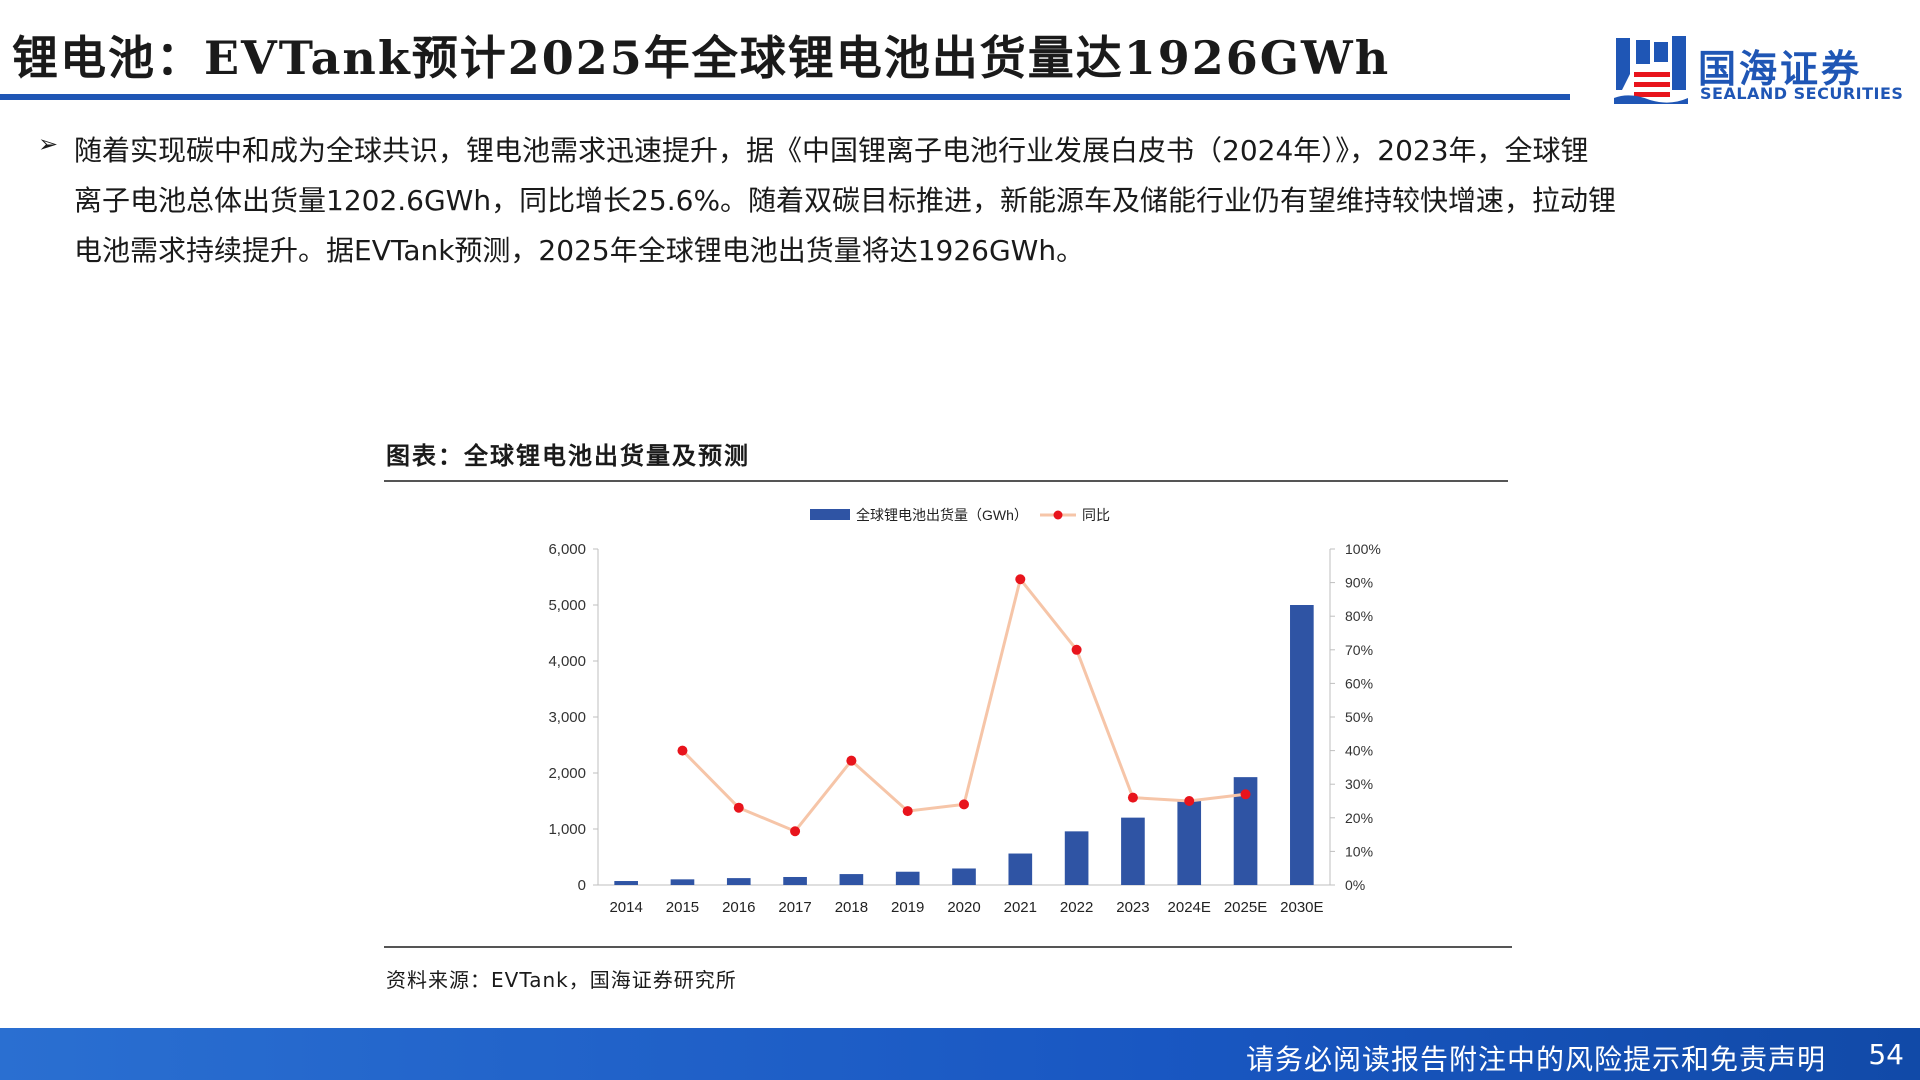 This screenshot has width=1920, height=1080. What do you see at coordinates (1020, 579) in the screenshot?
I see `yoy-point-2021` at bounding box center [1020, 579].